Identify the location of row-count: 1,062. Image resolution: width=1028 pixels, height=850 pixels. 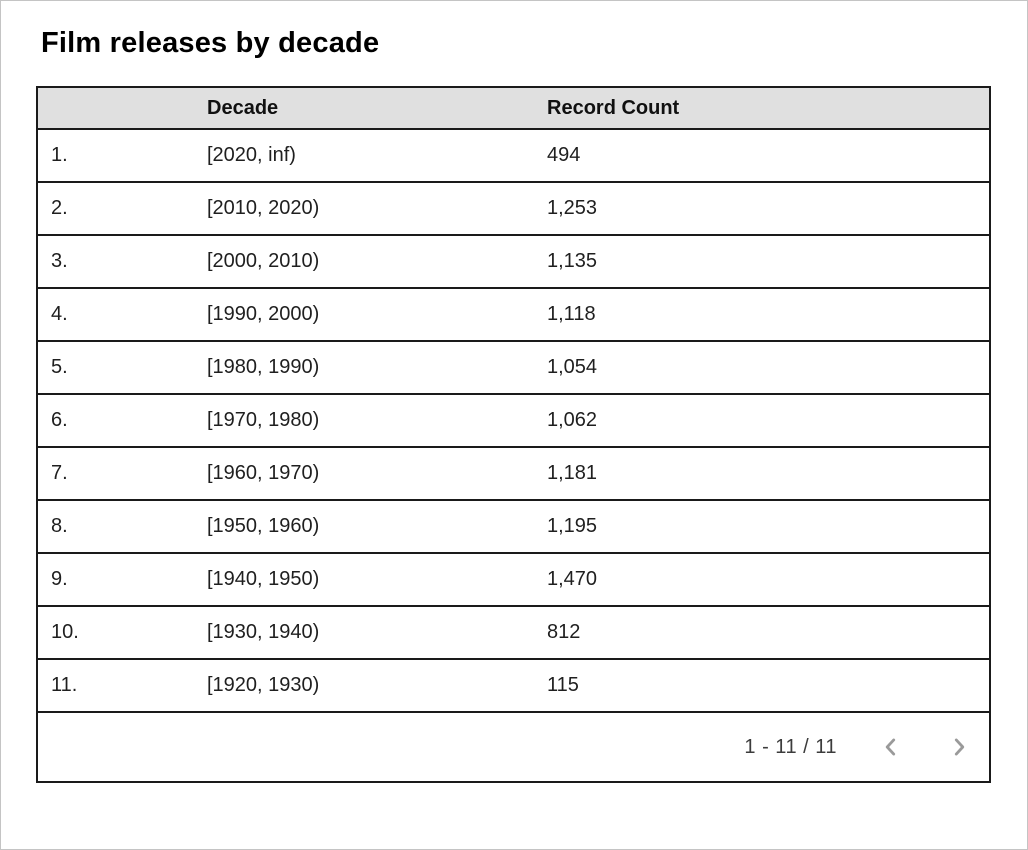
(768, 421).